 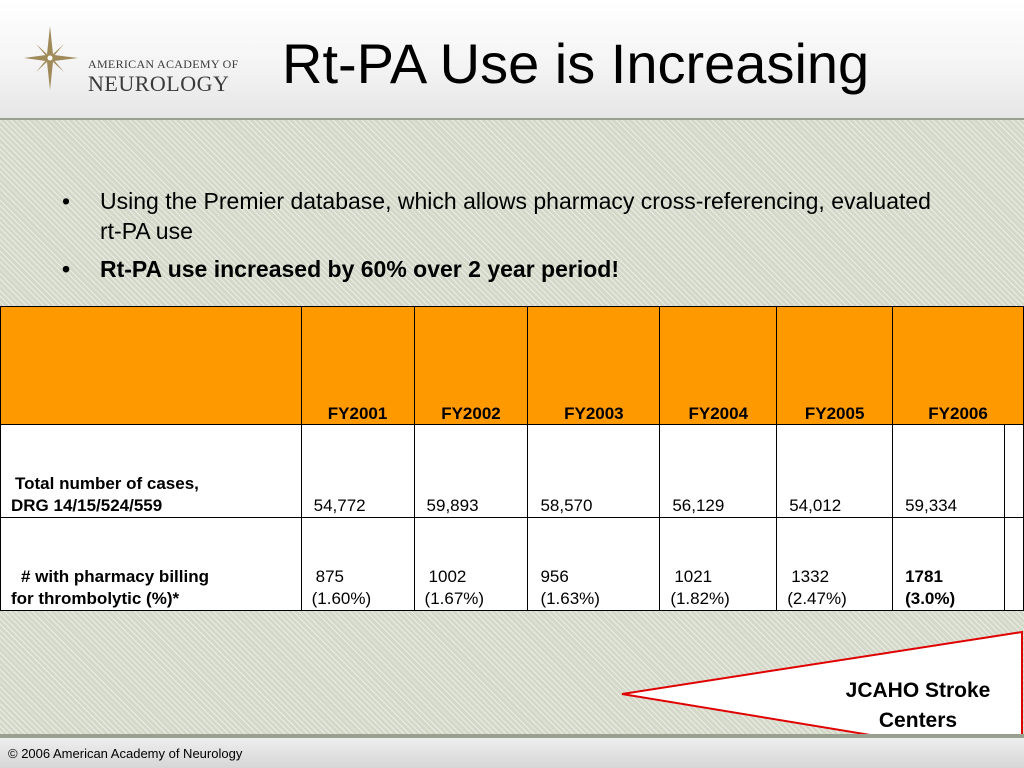 I want to click on table-cell: 1781 (3.0%), so click(x=948, y=564).